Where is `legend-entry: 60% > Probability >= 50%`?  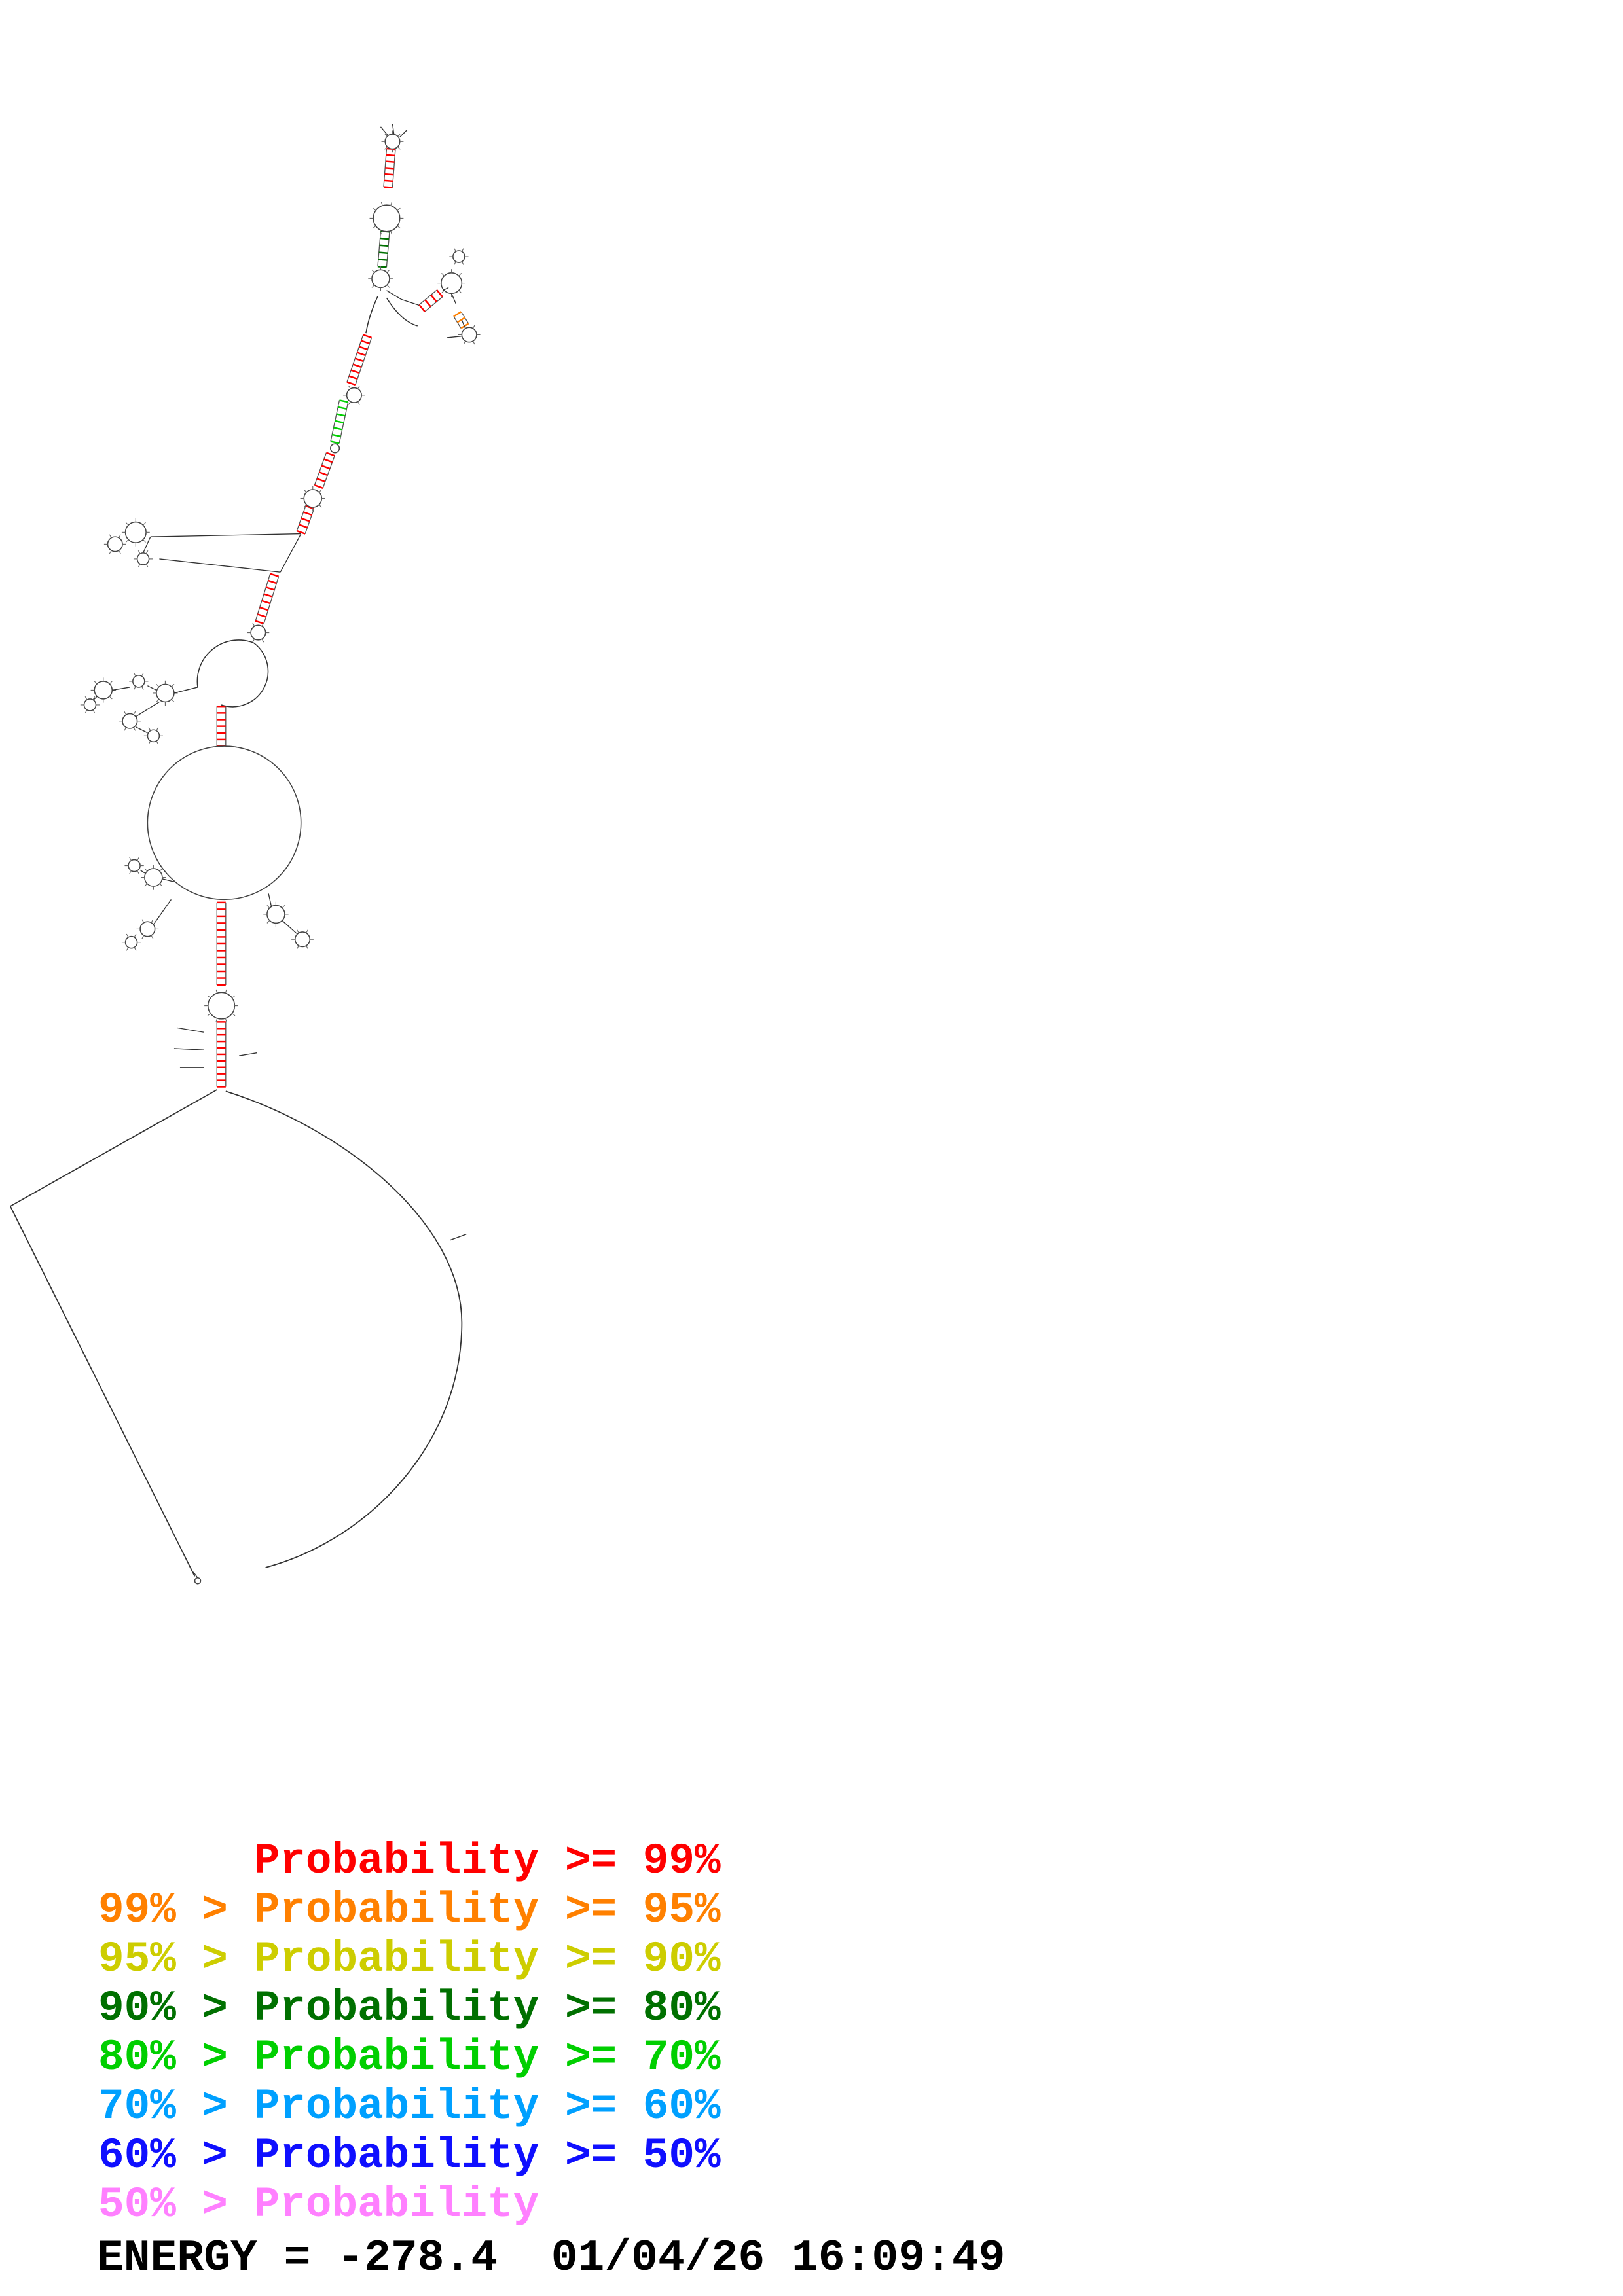
legend-entry: 60% > Probability >= 50% is located at coordinates (409, 2155).